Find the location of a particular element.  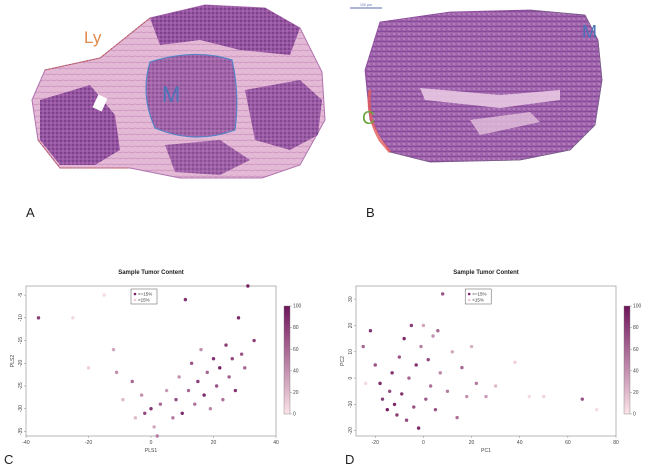

tissue-b-light-band is located at coordinates (490, 98).